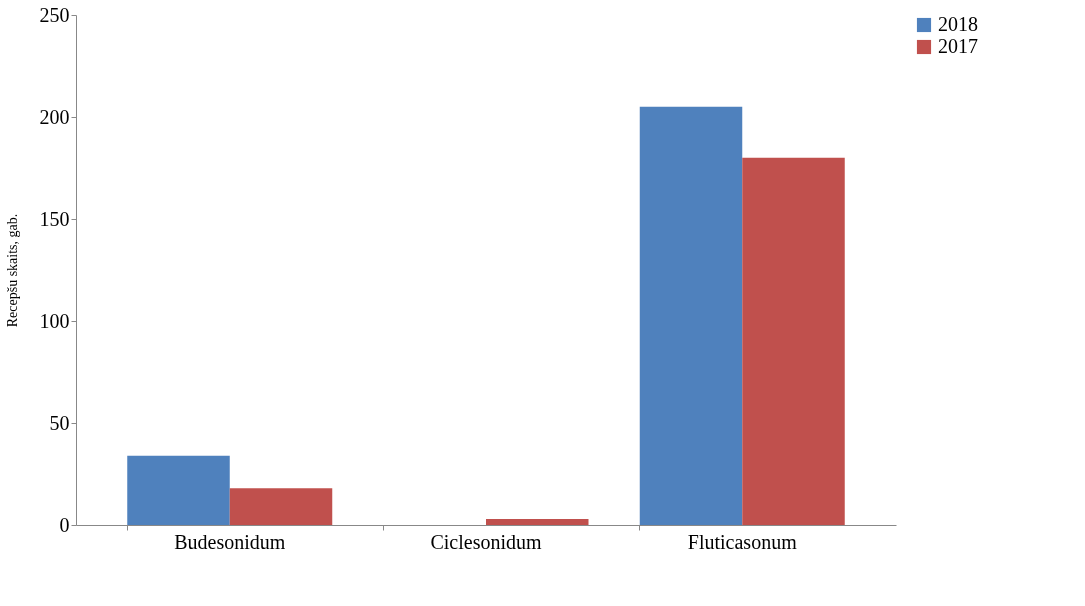  Describe the element at coordinates (64, 524) in the screenshot. I see `y-tick-label: 0` at that location.